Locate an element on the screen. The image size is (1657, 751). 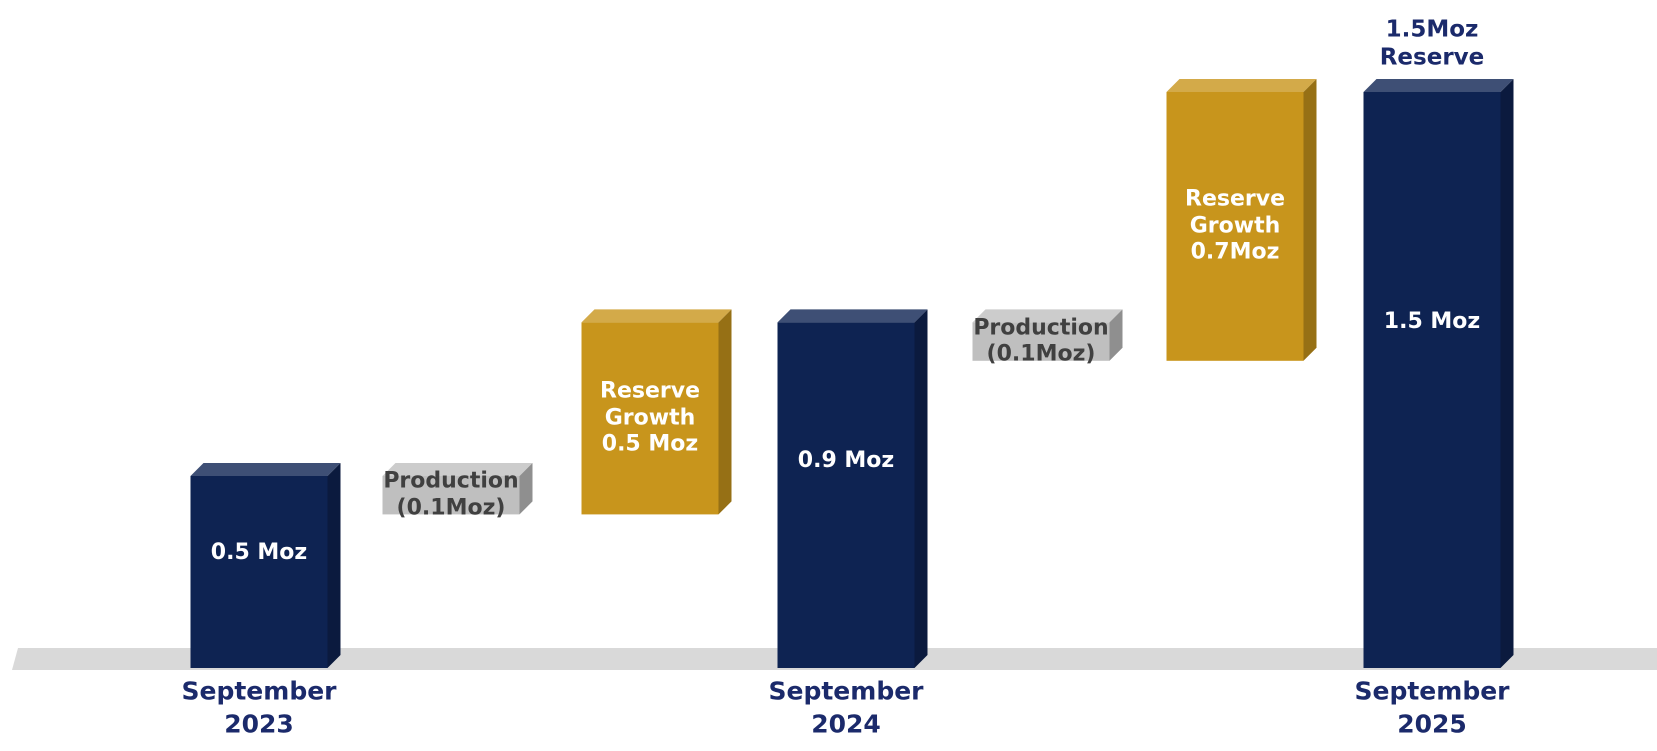
data-label: 0.5 Moz is located at coordinates (259, 552).